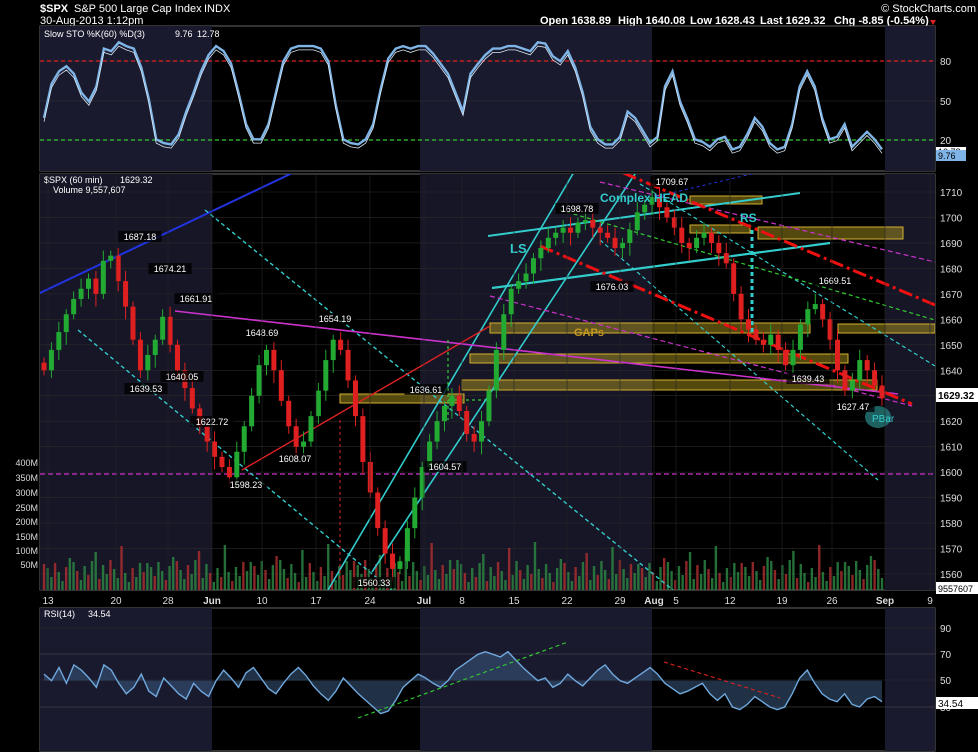 The image size is (978, 752). What do you see at coordinates (957, 703) in the screenshot?
I see `rsi-last-badge` at bounding box center [957, 703].